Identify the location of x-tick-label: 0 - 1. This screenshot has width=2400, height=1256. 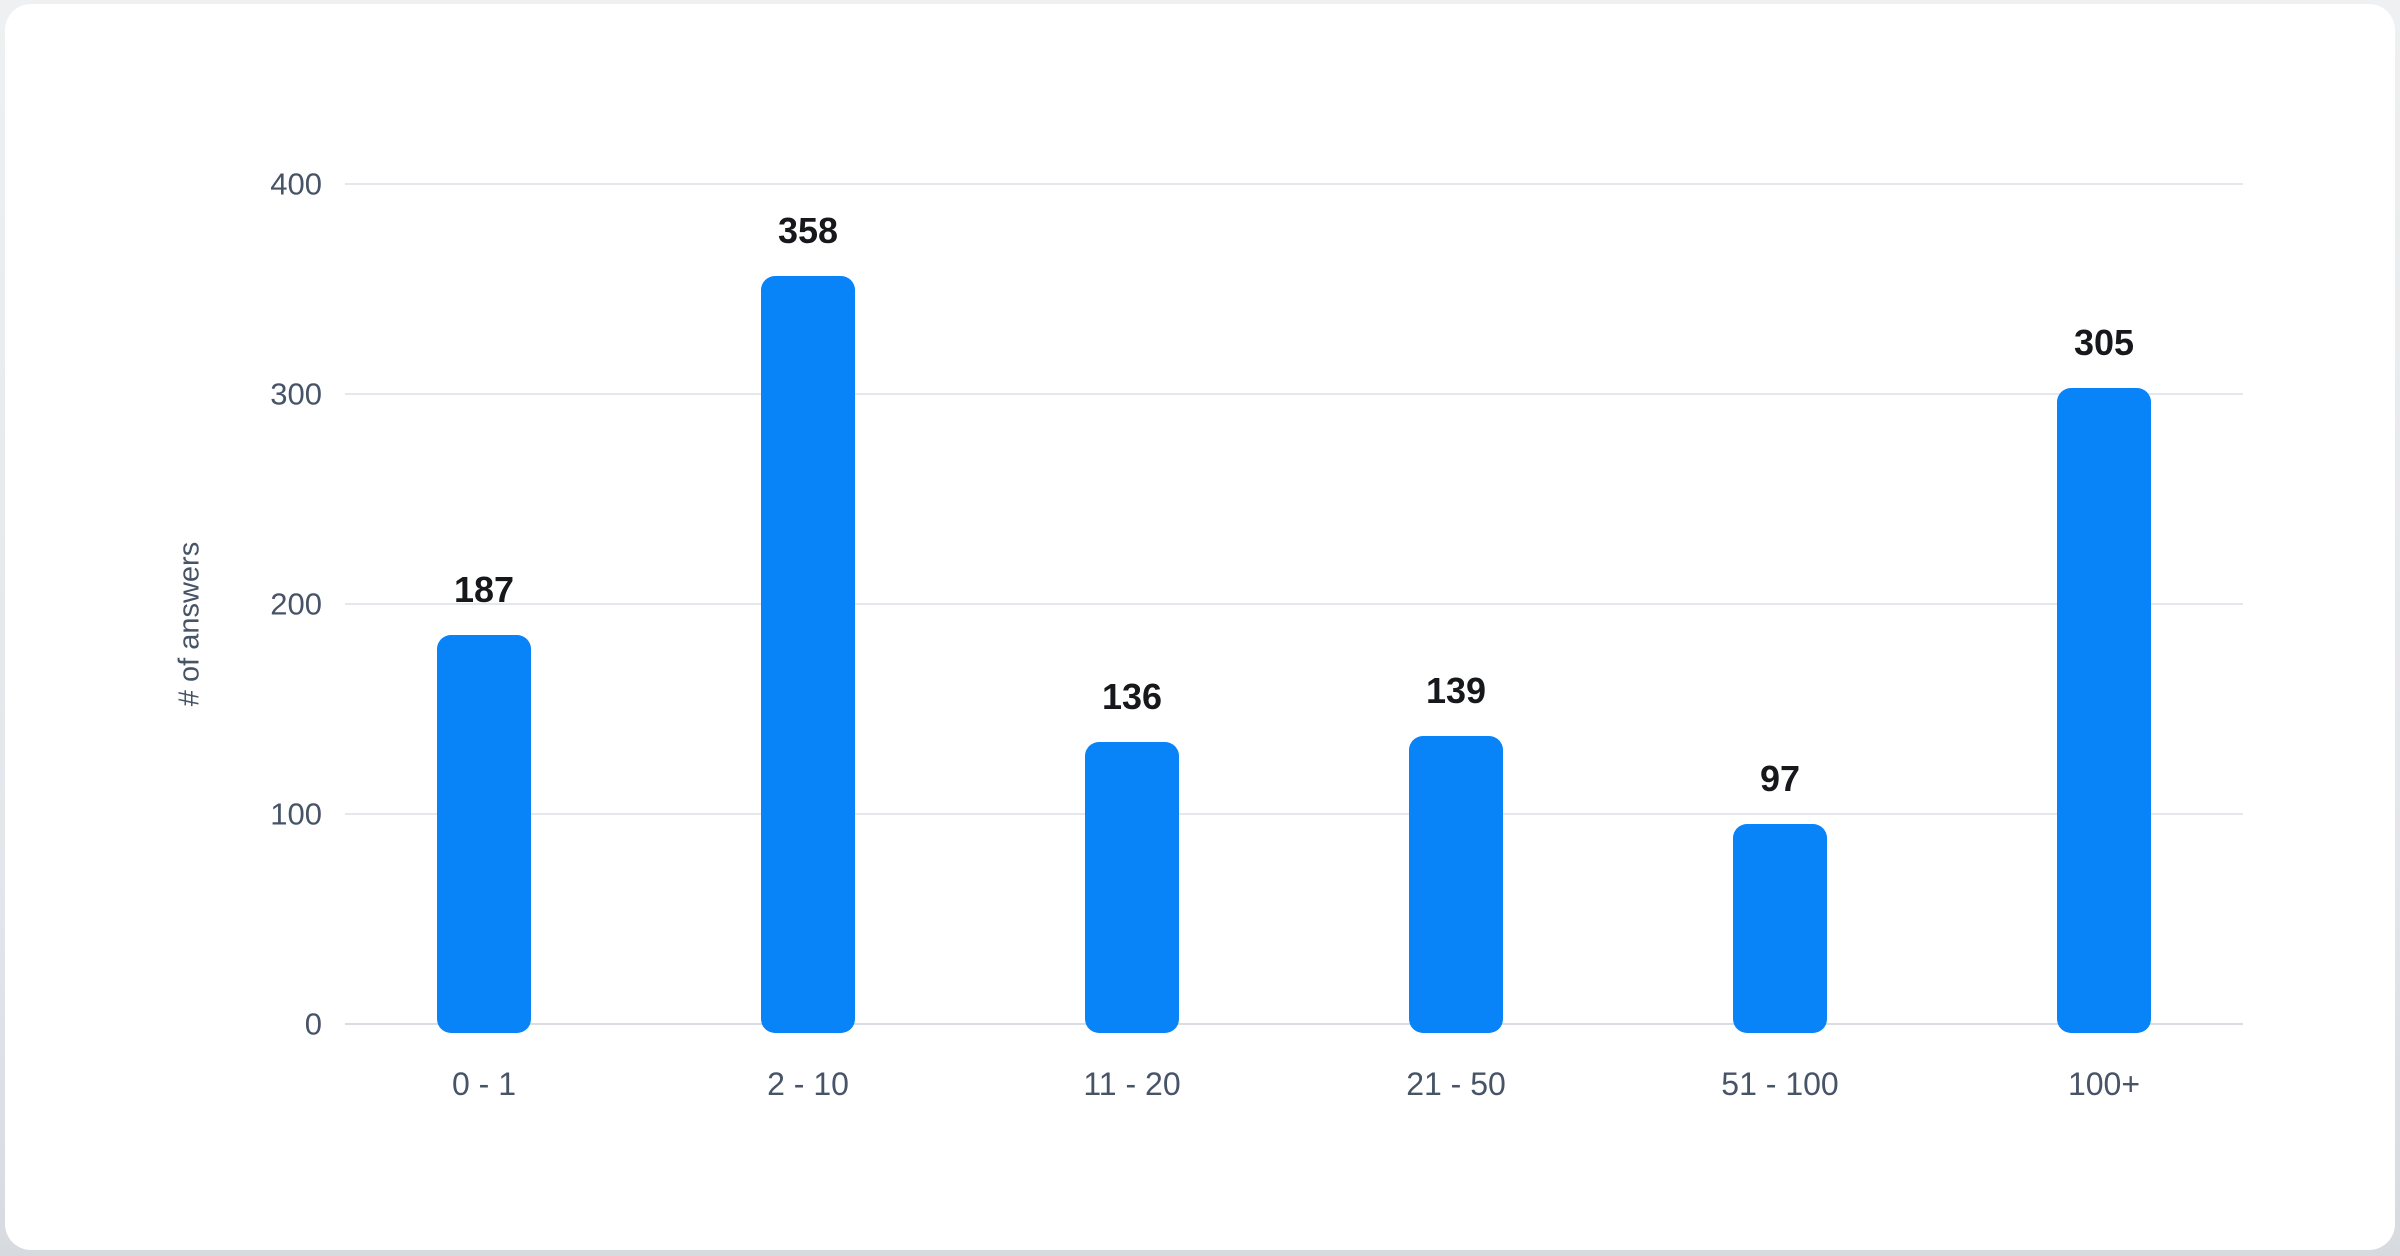
(484, 1084).